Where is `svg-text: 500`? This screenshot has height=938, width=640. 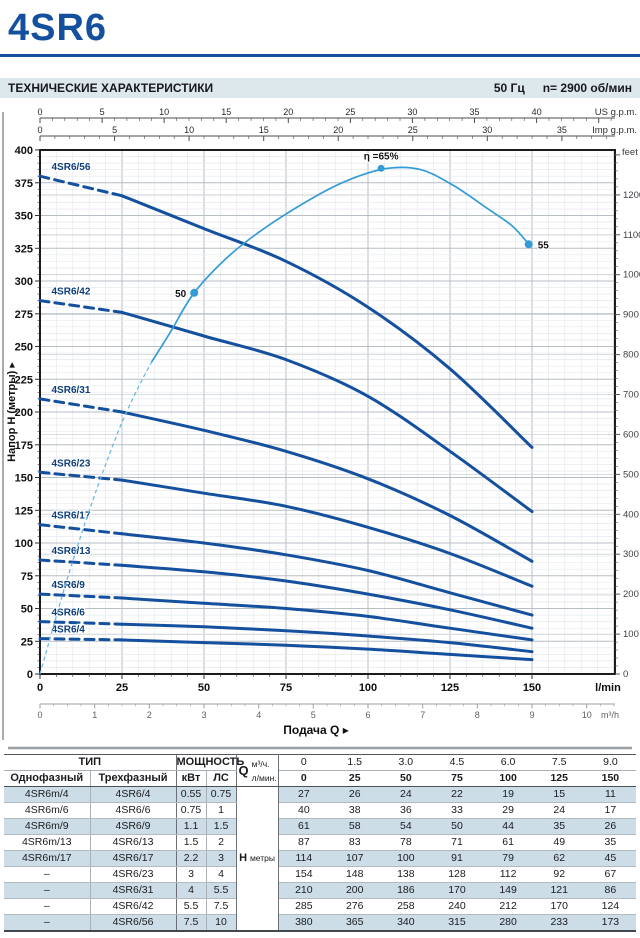
svg-text: 500 is located at coordinates (631, 474).